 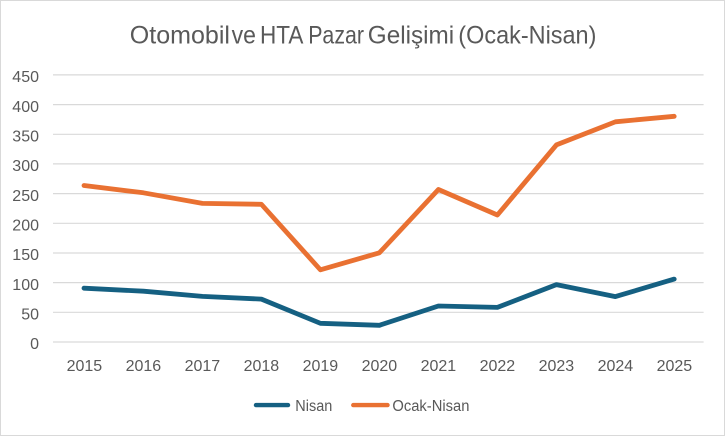 What do you see at coordinates (30, 315) in the screenshot?
I see `svg-text: 50` at bounding box center [30, 315].